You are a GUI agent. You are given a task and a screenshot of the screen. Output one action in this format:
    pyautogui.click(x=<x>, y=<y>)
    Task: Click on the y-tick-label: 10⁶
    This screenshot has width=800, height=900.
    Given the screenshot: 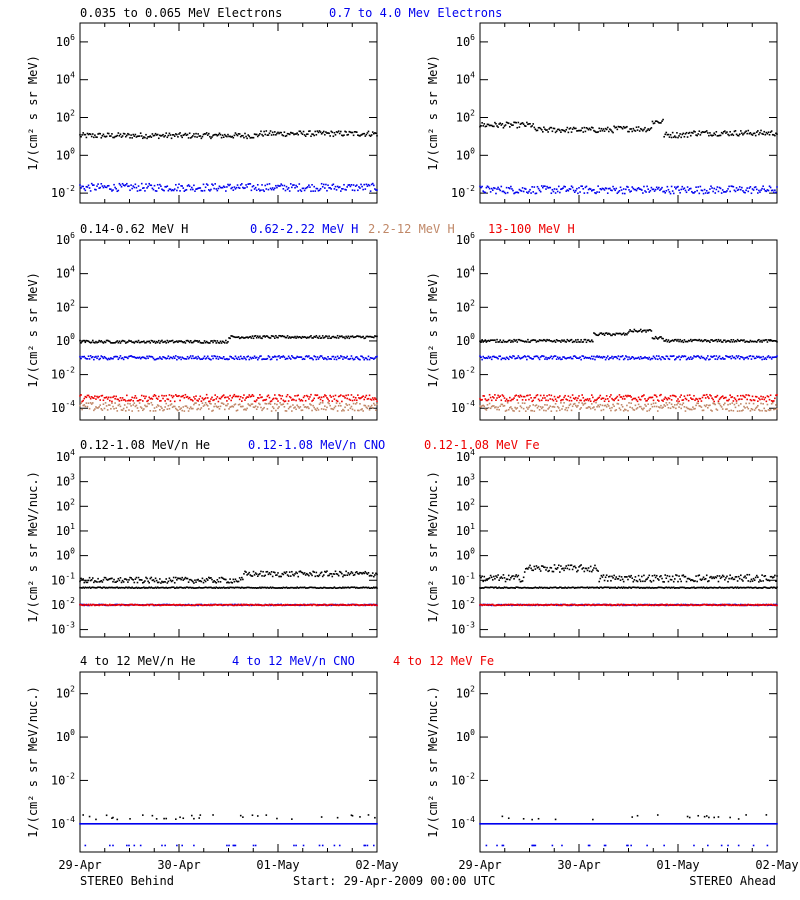 What is the action you would take?
    pyautogui.click(x=465, y=41)
    